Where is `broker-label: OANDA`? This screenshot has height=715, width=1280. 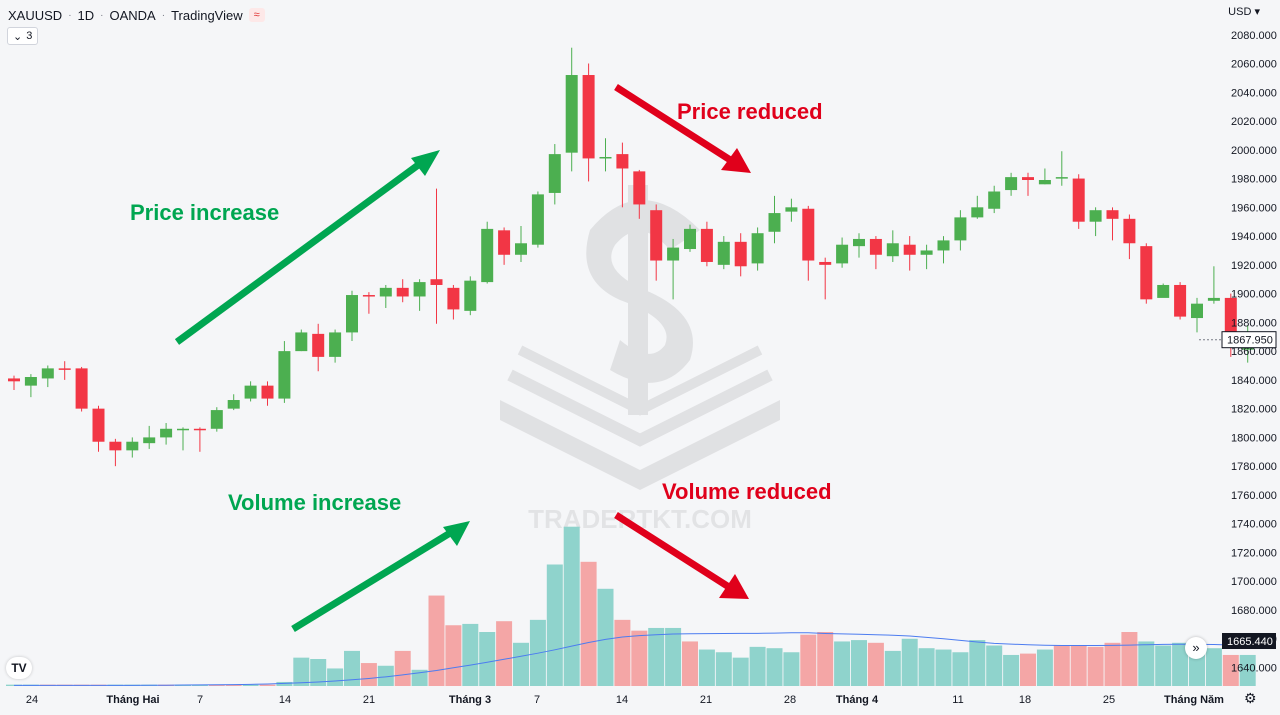
broker-label: OANDA is located at coordinates (132, 15).